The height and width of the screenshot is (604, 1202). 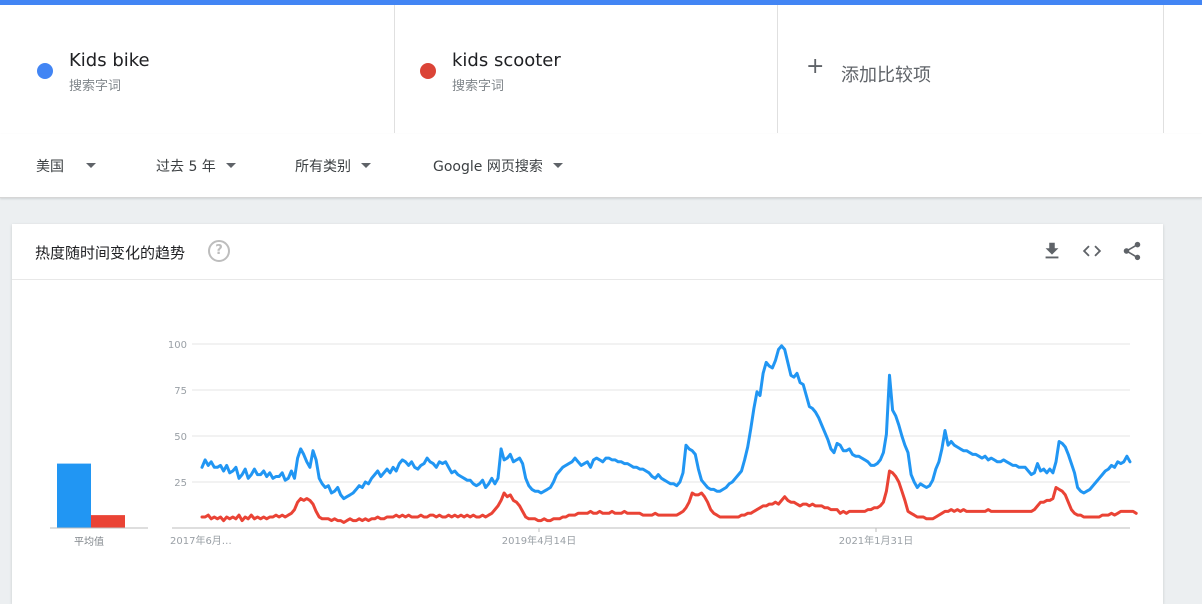 What do you see at coordinates (886, 75) in the screenshot?
I see `add-compare-label: 添加比较项` at bounding box center [886, 75].